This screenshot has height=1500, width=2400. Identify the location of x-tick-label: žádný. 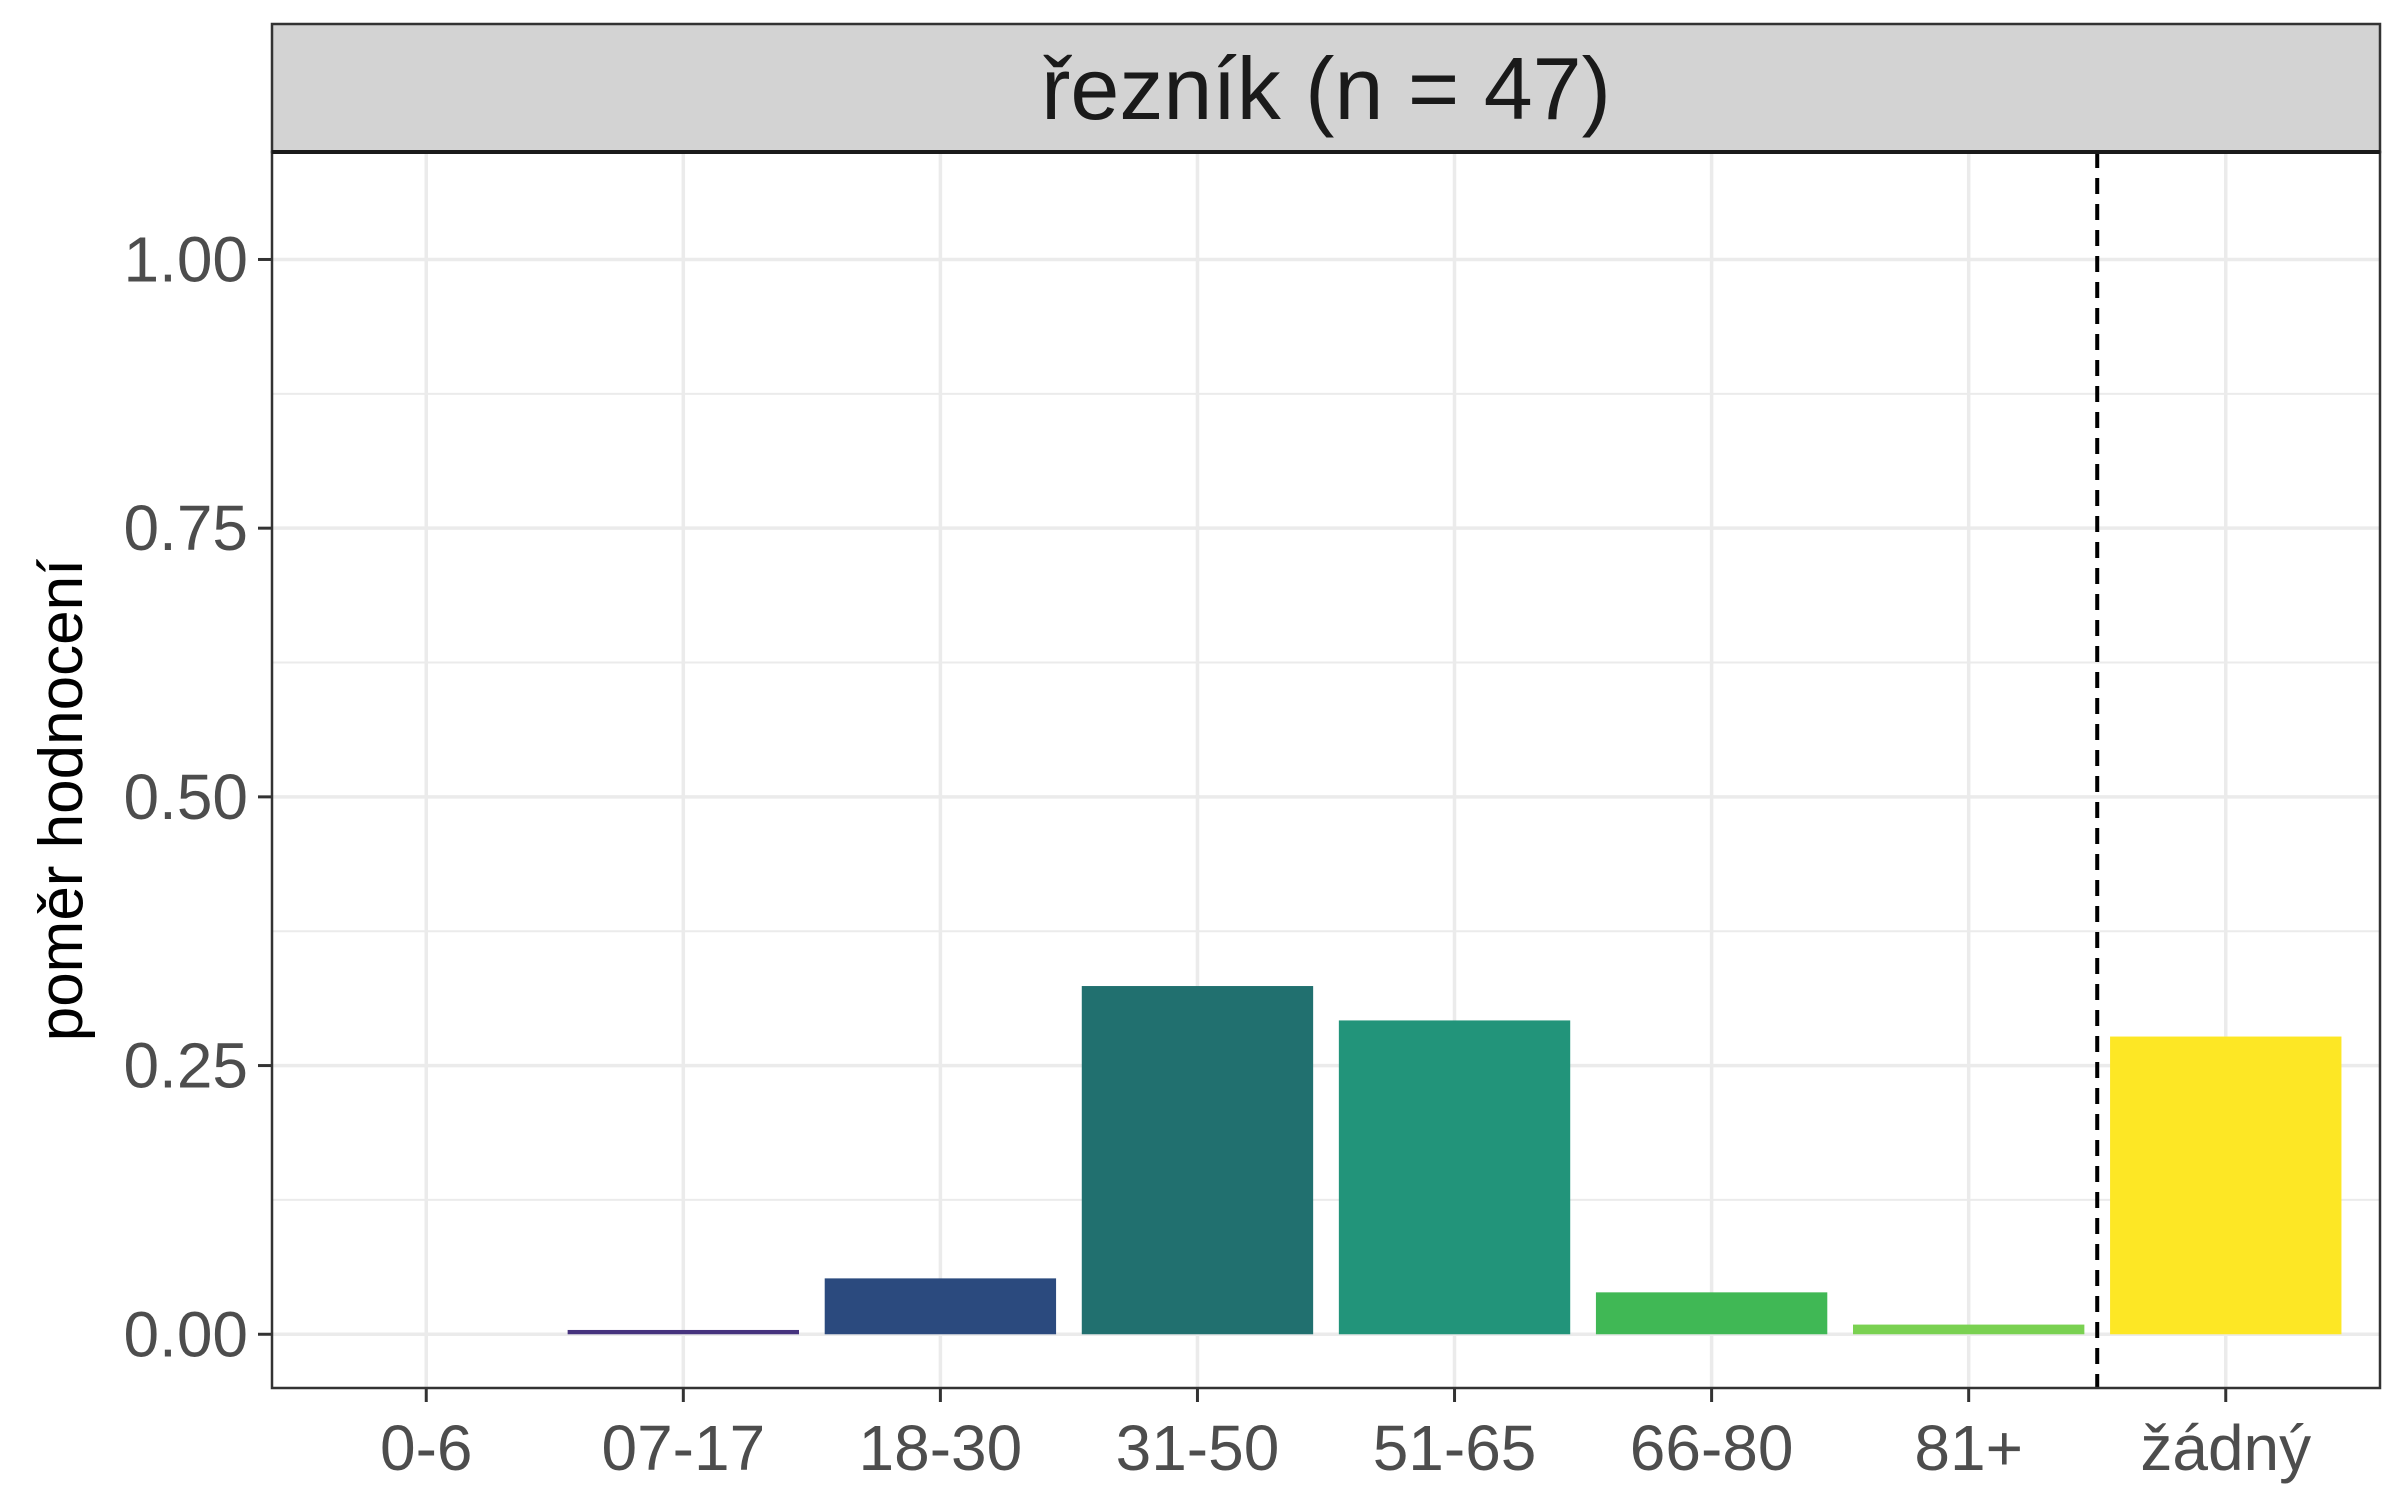
(2225, 1448).